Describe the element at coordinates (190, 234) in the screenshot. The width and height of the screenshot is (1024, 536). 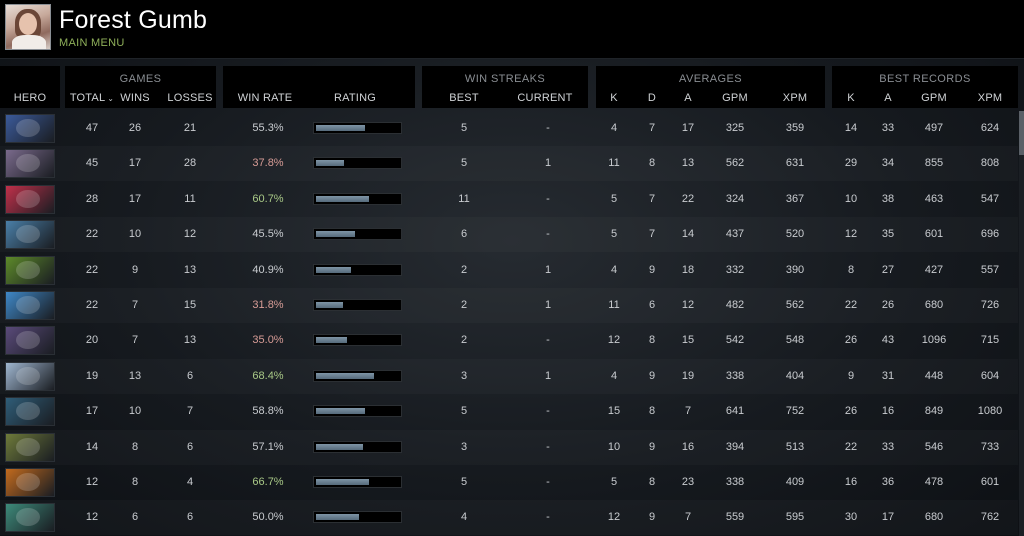
I see `cell-losses: 12` at that location.